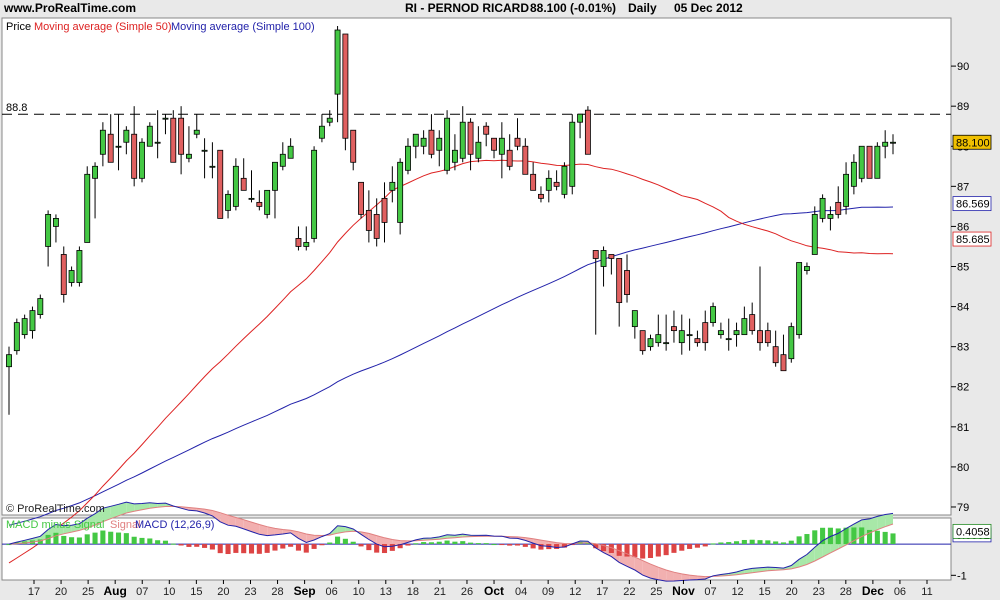 This screenshot has height=600, width=1000. Describe the element at coordinates (277, 592) in the screenshot. I see `x-date-label: 28` at that location.